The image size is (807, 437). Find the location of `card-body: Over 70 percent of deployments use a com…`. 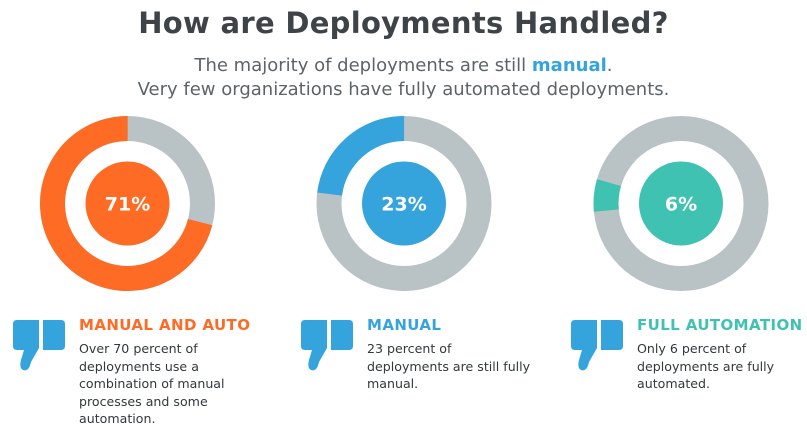

card-body: Over 70 percent of deployments use a com… is located at coordinates (152, 383).